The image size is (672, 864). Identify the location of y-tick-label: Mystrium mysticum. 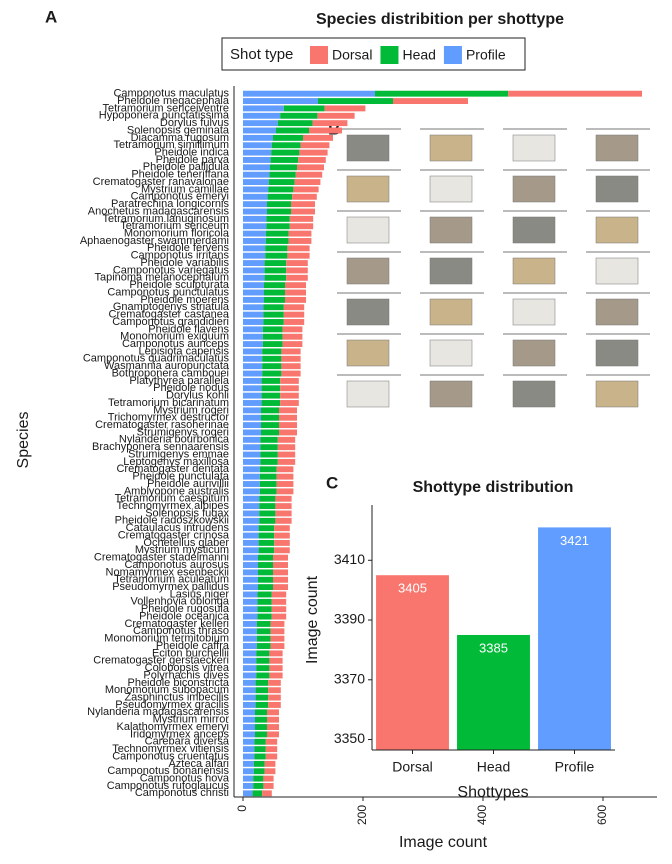
(182, 550).